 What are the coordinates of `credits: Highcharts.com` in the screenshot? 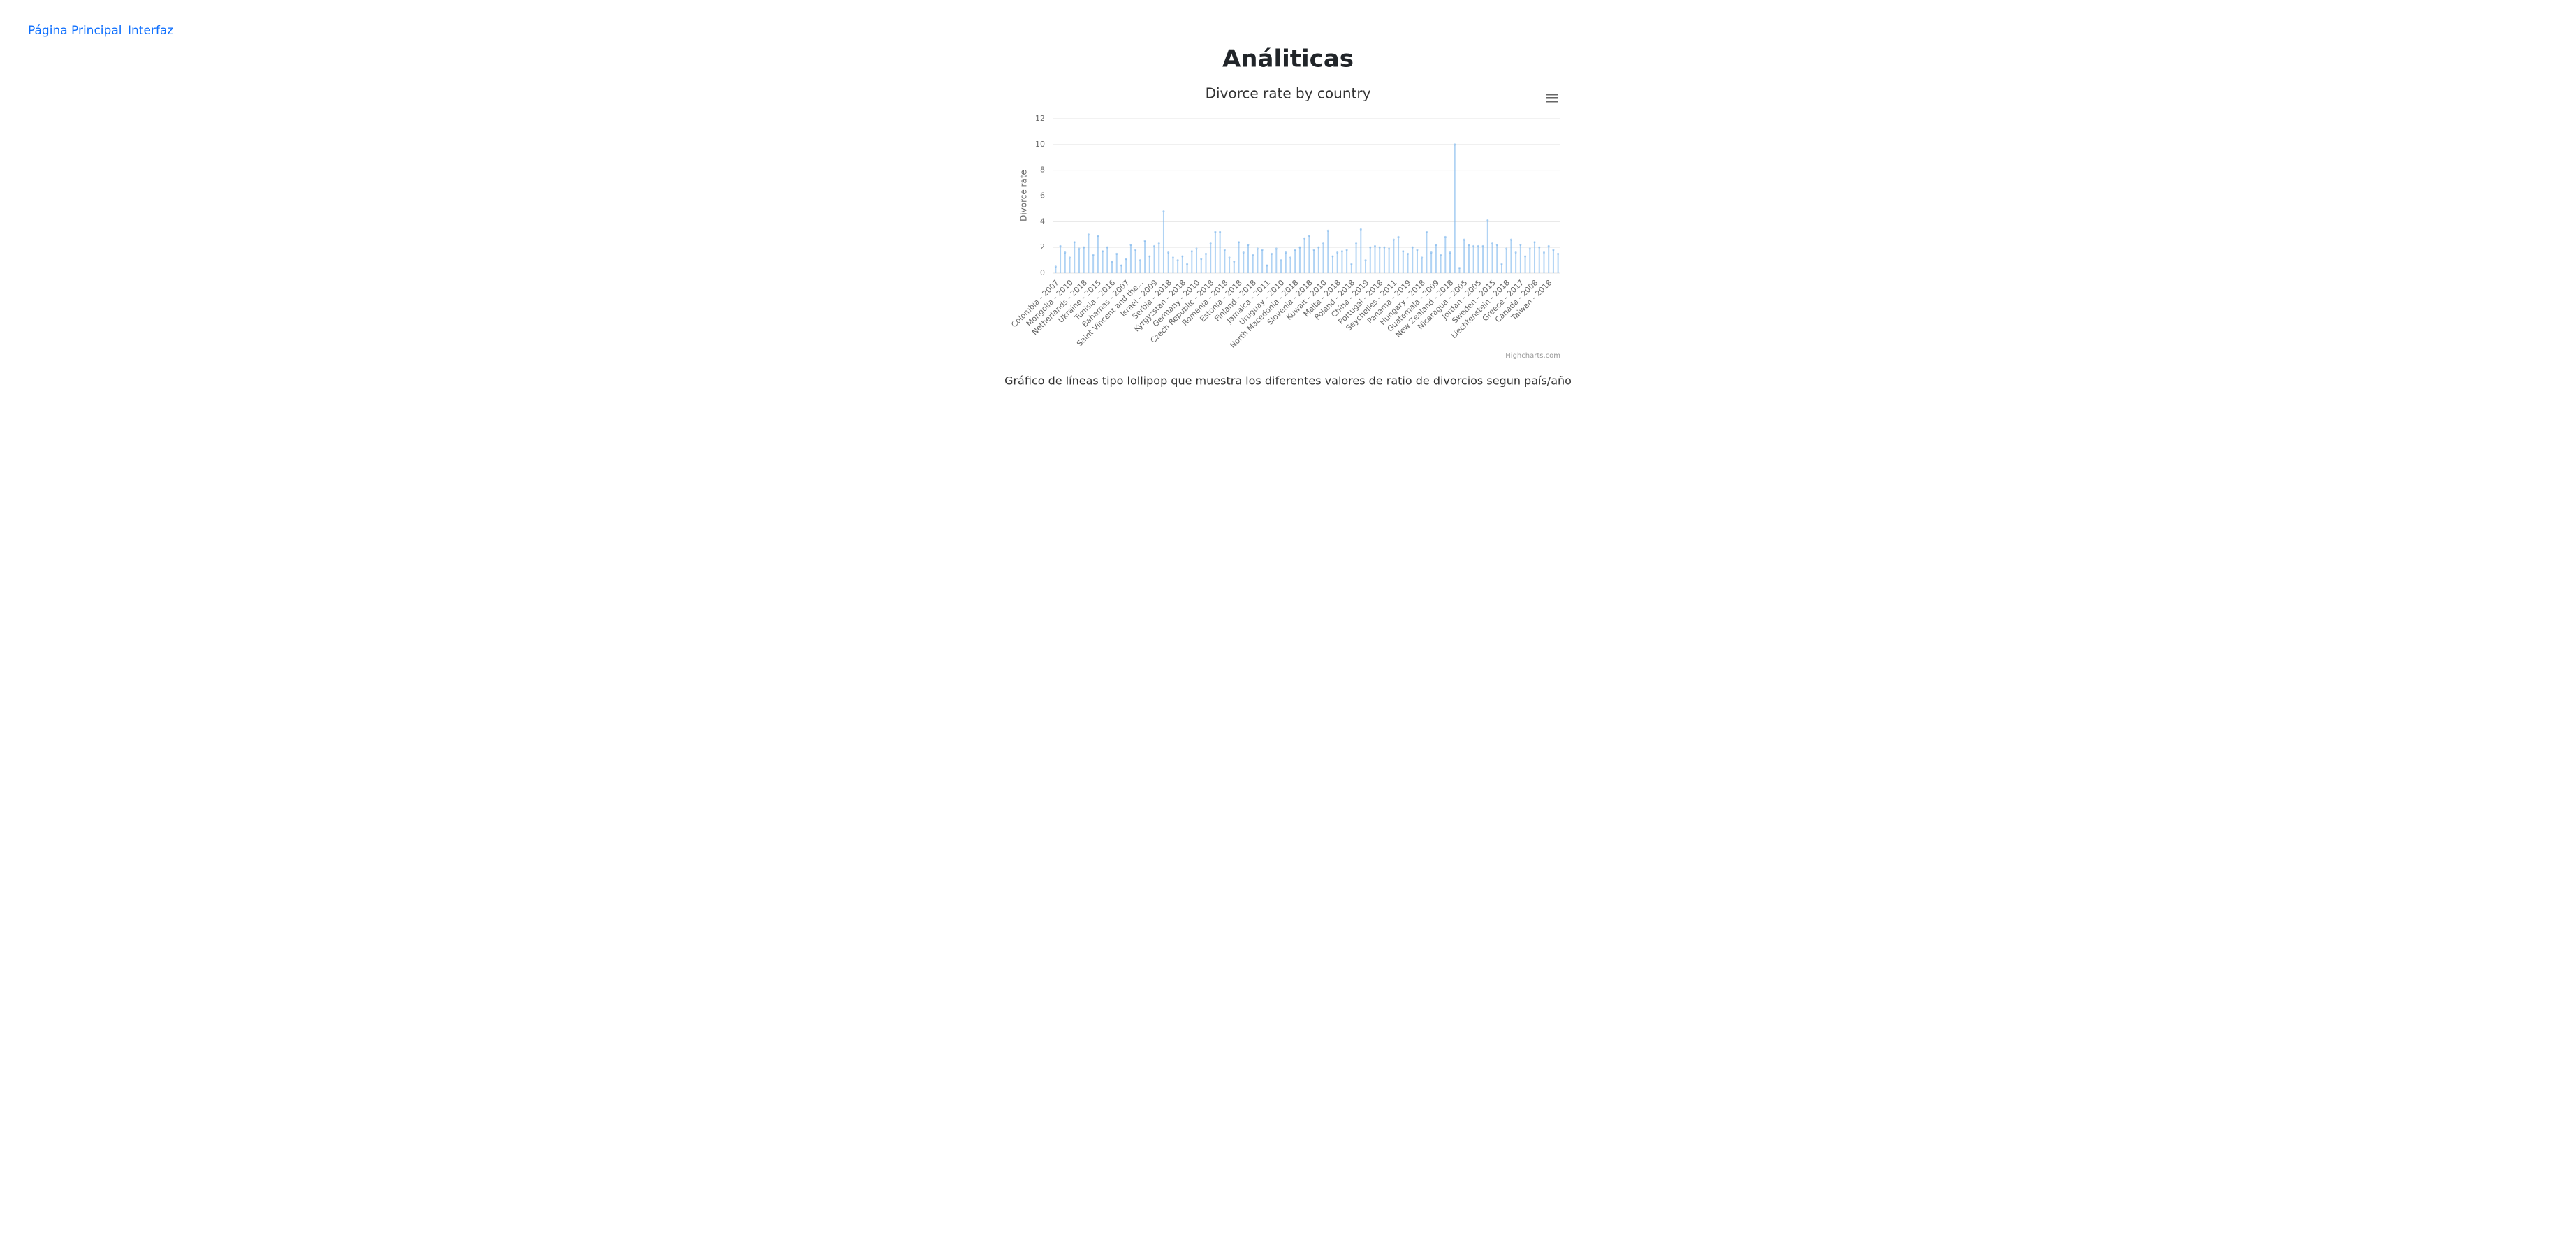 It's located at (1532, 356).